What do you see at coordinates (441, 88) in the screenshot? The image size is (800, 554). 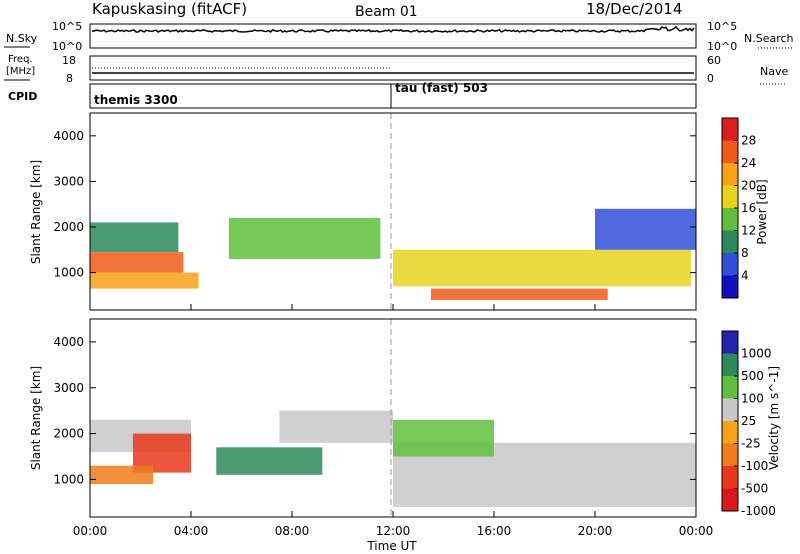 I see `cpid-mode-2: tau (fast) 503` at bounding box center [441, 88].